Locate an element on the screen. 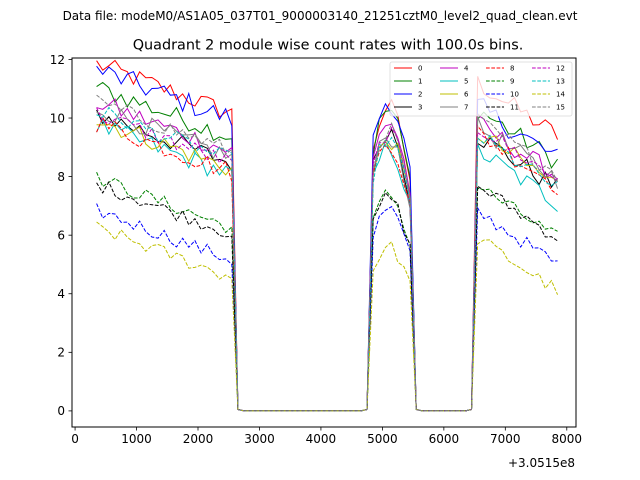 Image resolution: width=640 pixels, height=480 pixels. legend-label-1: 1 is located at coordinates (420, 82).